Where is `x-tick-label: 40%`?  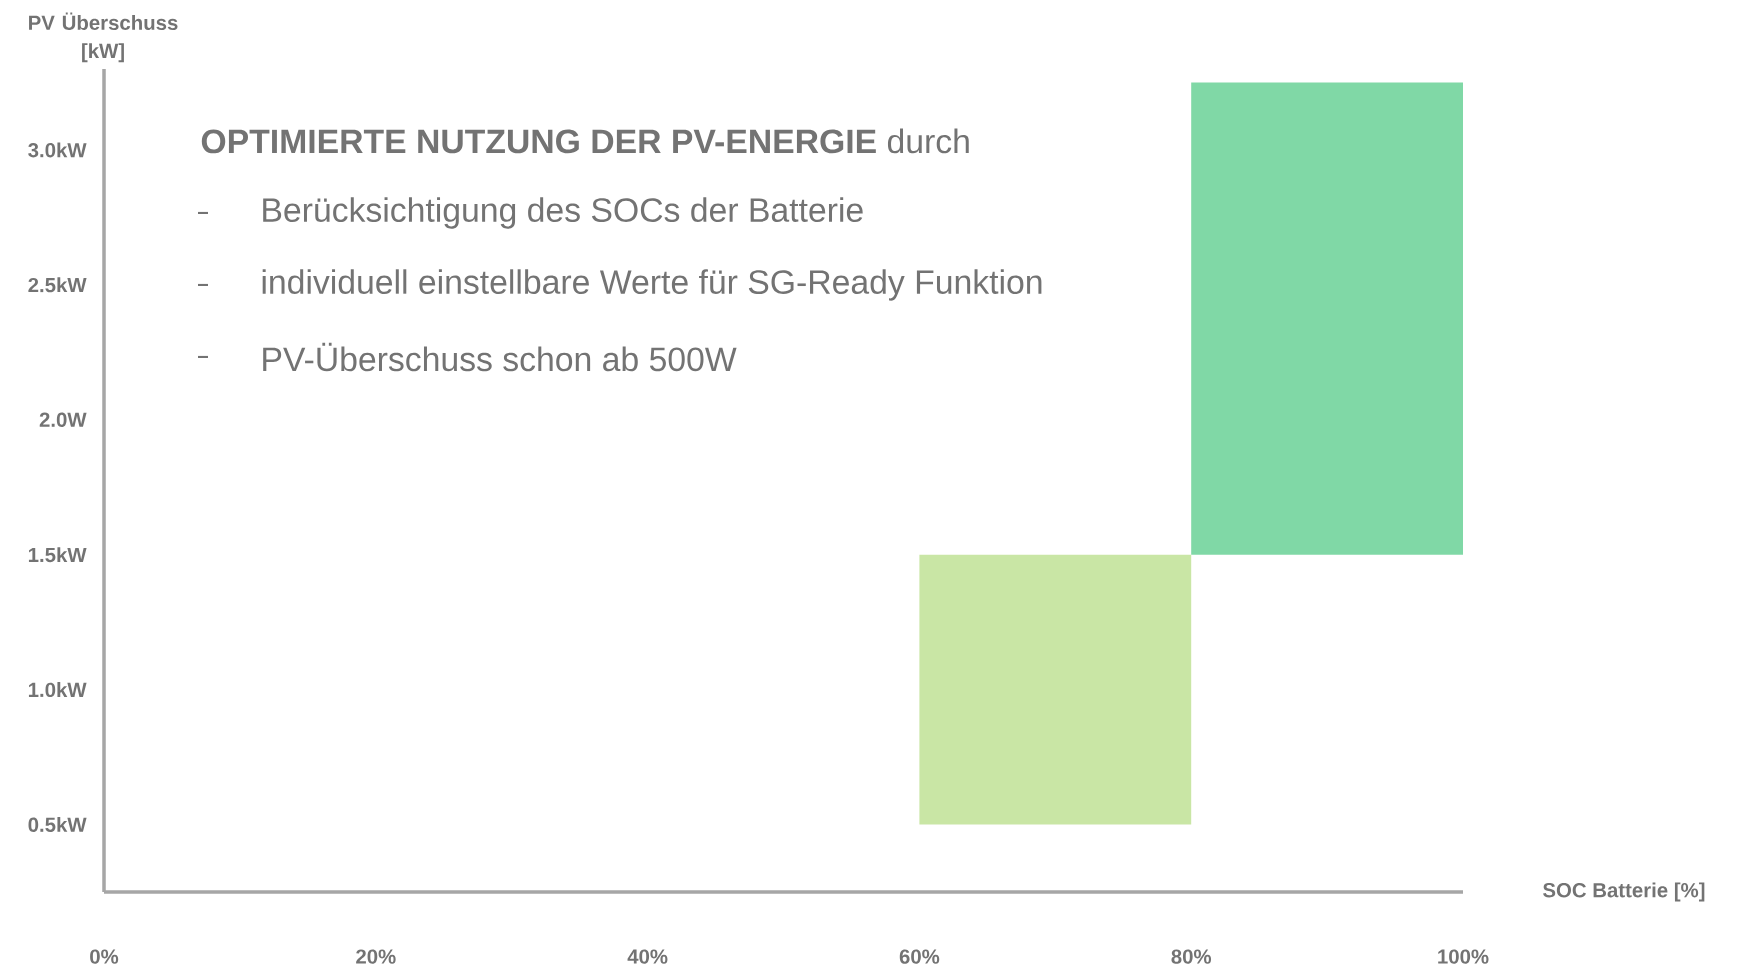
x-tick-label: 40% is located at coordinates (647, 956).